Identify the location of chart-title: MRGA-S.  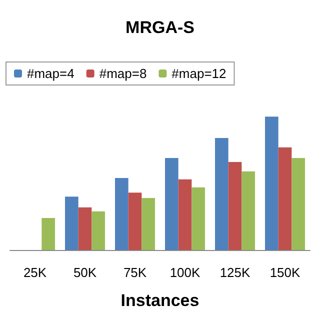
(160, 27).